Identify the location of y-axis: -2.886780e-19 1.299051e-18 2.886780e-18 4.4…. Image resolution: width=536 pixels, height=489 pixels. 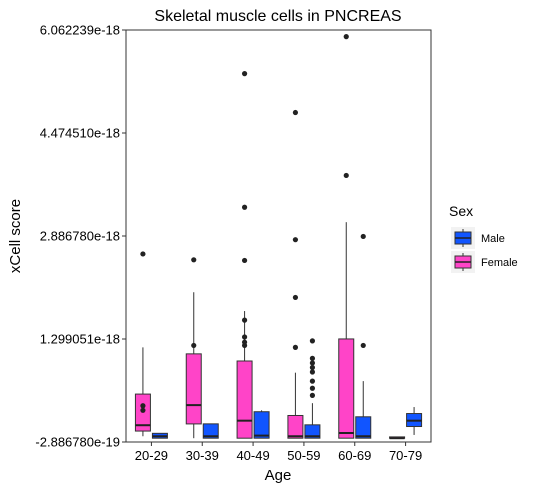
(80, 236).